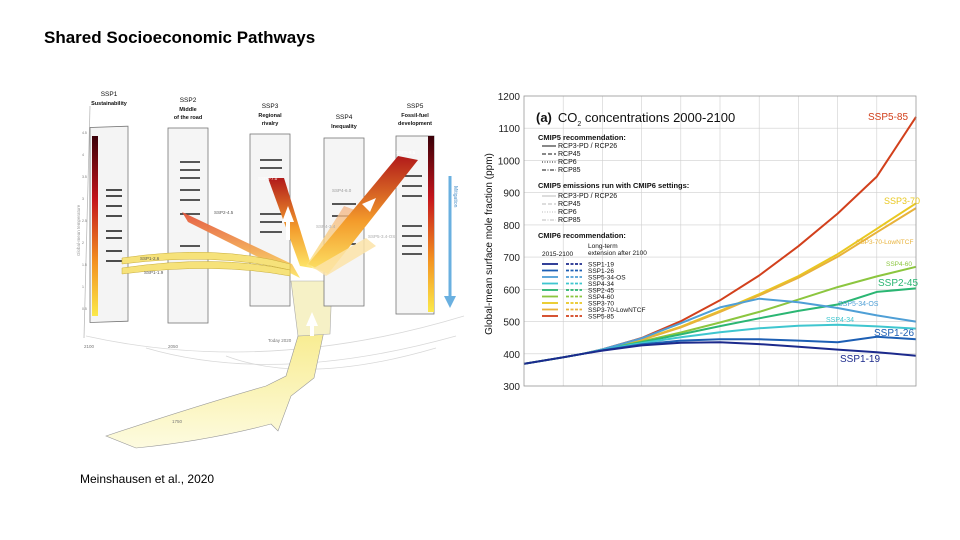 The image size is (960, 540). Describe the element at coordinates (601, 304) in the screenshot. I see `legend-item: SSP3-70` at that location.